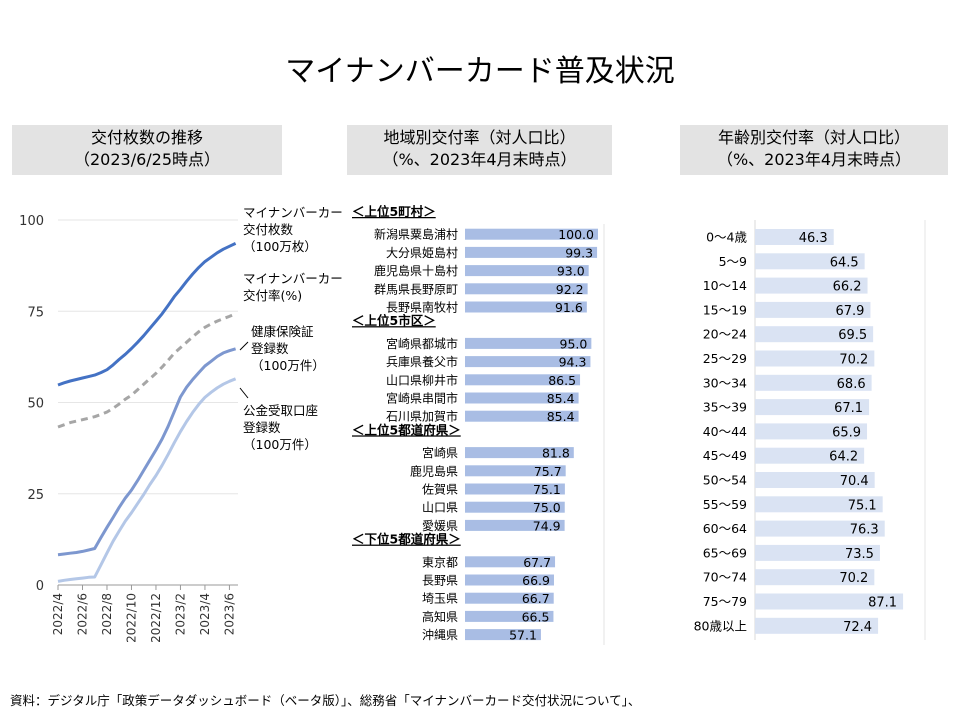  What do you see at coordinates (440, 616) in the screenshot?
I see `region-category-label: 高知県` at bounding box center [440, 616].